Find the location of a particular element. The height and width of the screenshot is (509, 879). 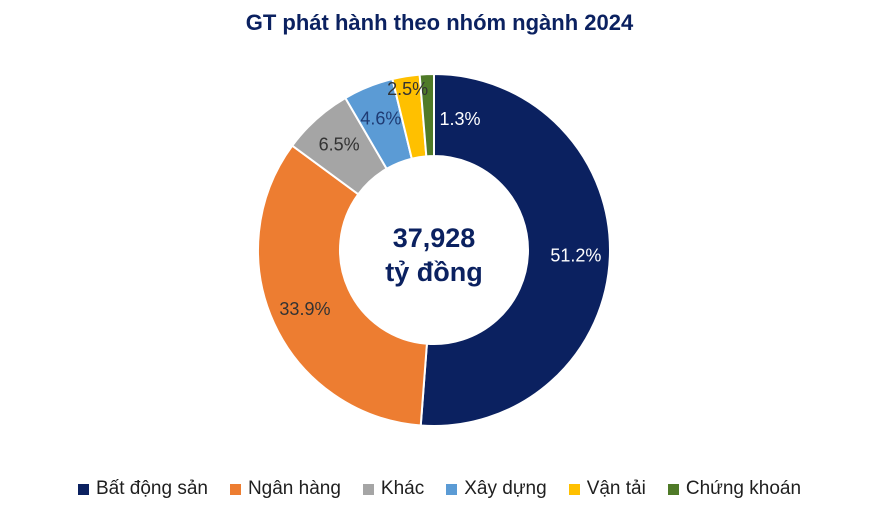

legend-item: Vận tải is located at coordinates (607, 489).